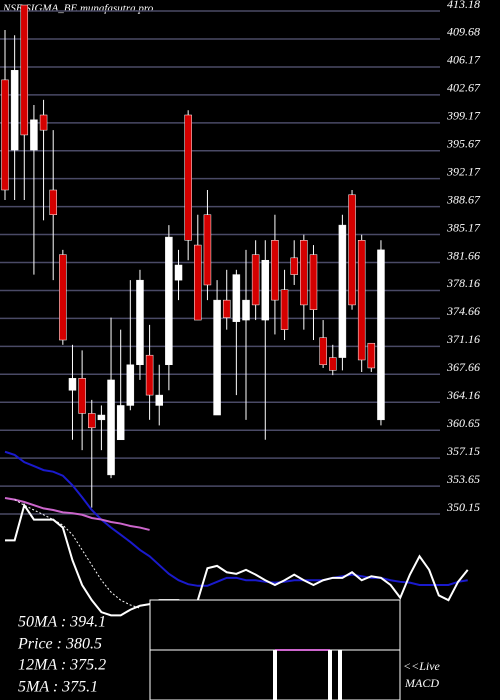 The image size is (500, 700). What do you see at coordinates (463, 507) in the screenshot?
I see `y-tick-label: 350.15` at bounding box center [463, 507].